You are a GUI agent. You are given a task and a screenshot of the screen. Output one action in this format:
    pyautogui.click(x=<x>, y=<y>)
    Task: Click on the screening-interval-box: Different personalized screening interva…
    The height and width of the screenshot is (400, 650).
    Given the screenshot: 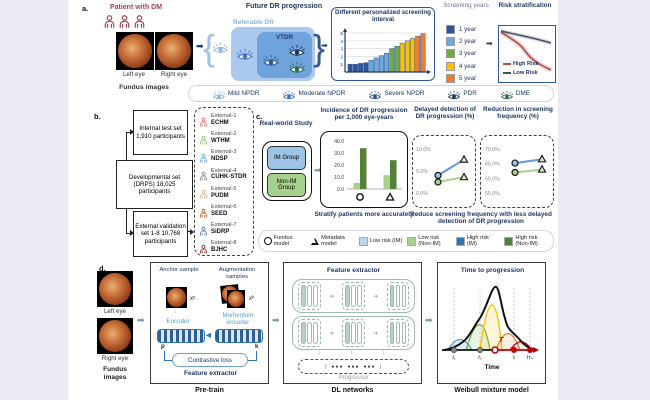 What is the action you would take?
    pyautogui.click(x=383, y=44)
    